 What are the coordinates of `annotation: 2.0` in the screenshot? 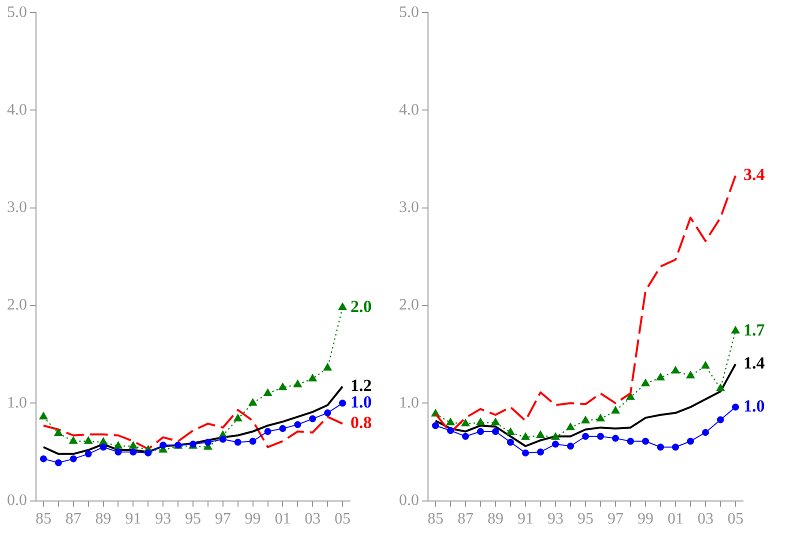 It's located at (361, 306).